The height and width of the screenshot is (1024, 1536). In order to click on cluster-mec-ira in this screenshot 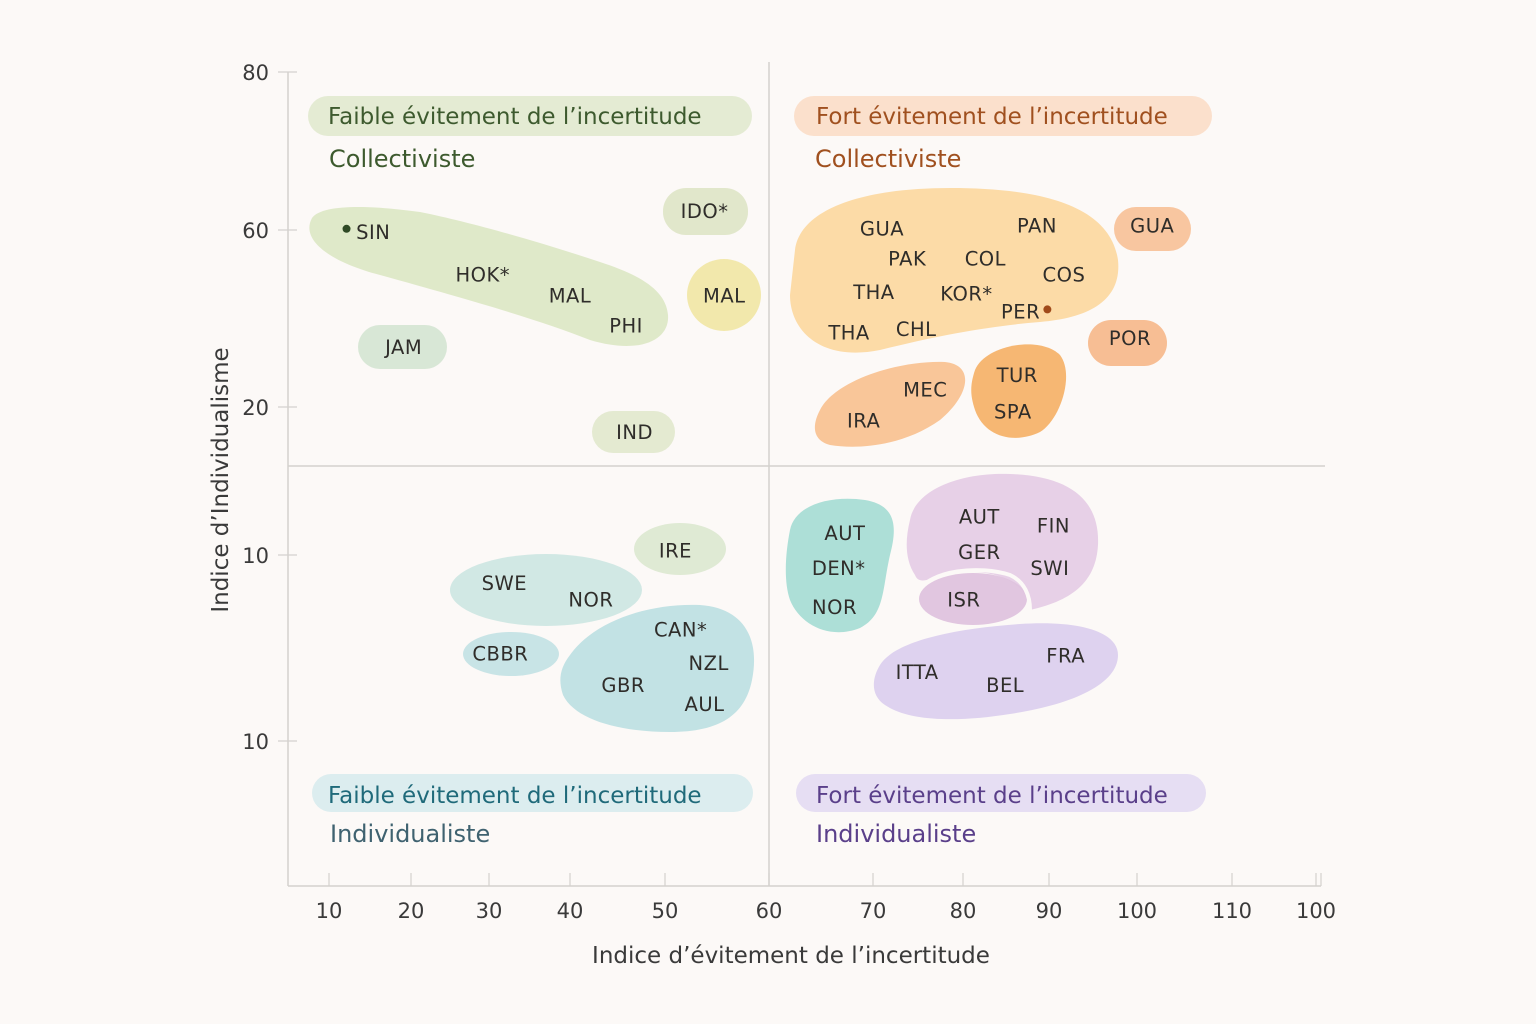, I will do `click(890, 404)`.